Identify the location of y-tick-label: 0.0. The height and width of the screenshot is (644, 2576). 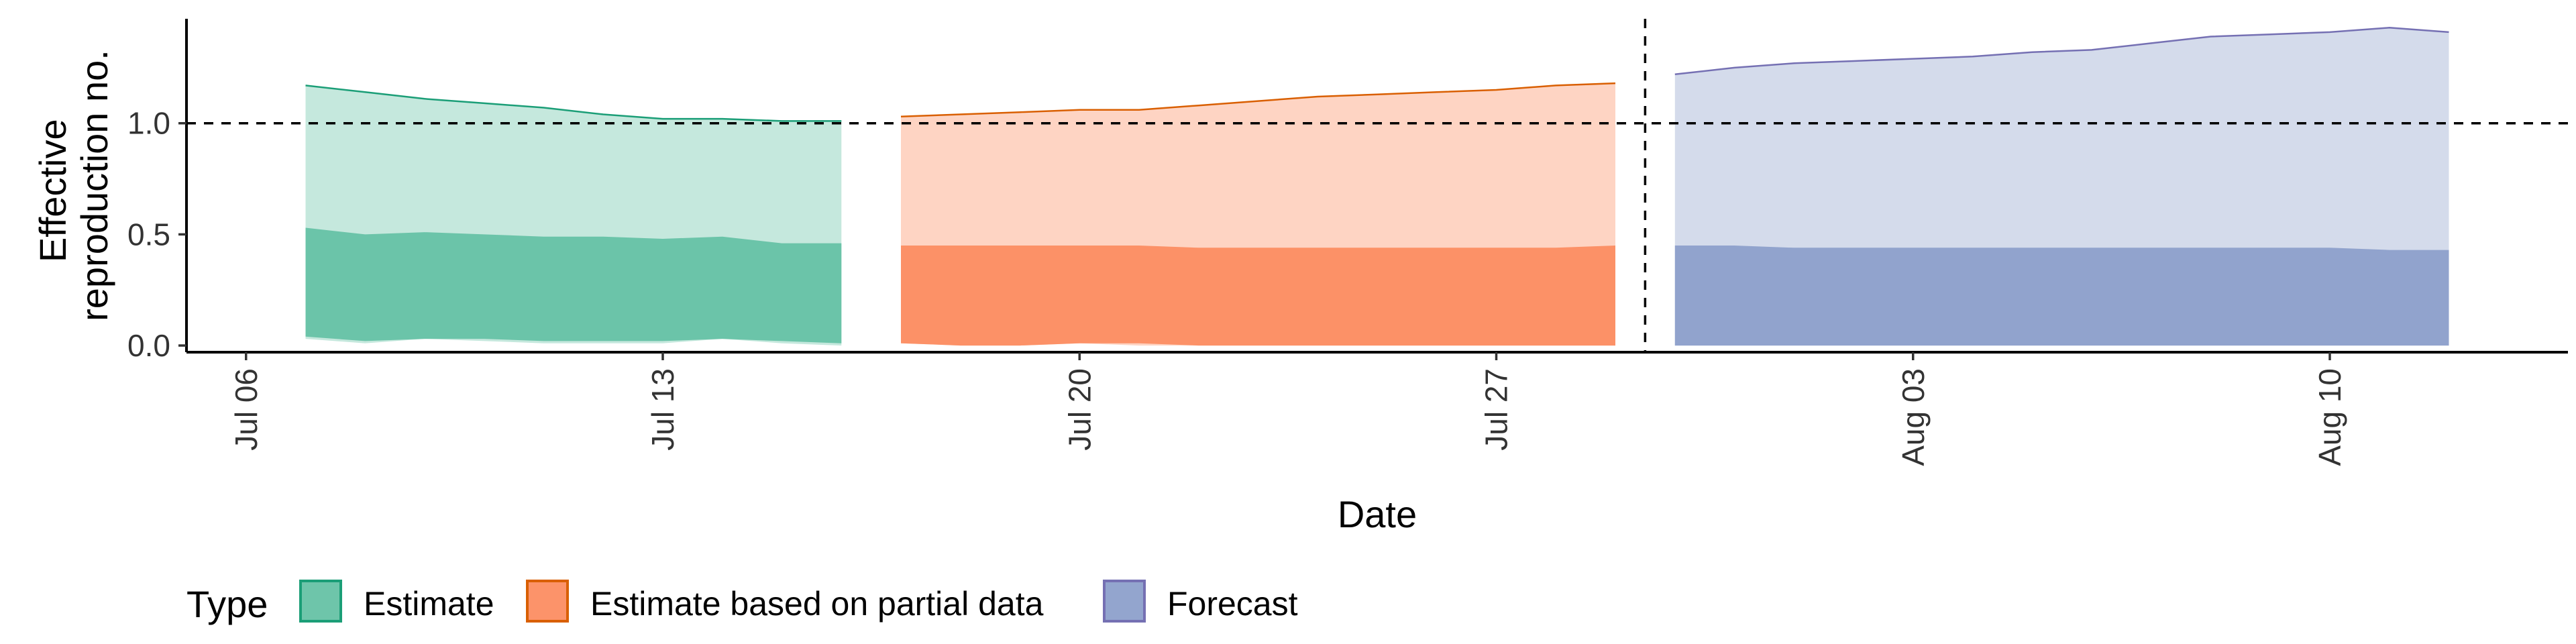
(148, 345).